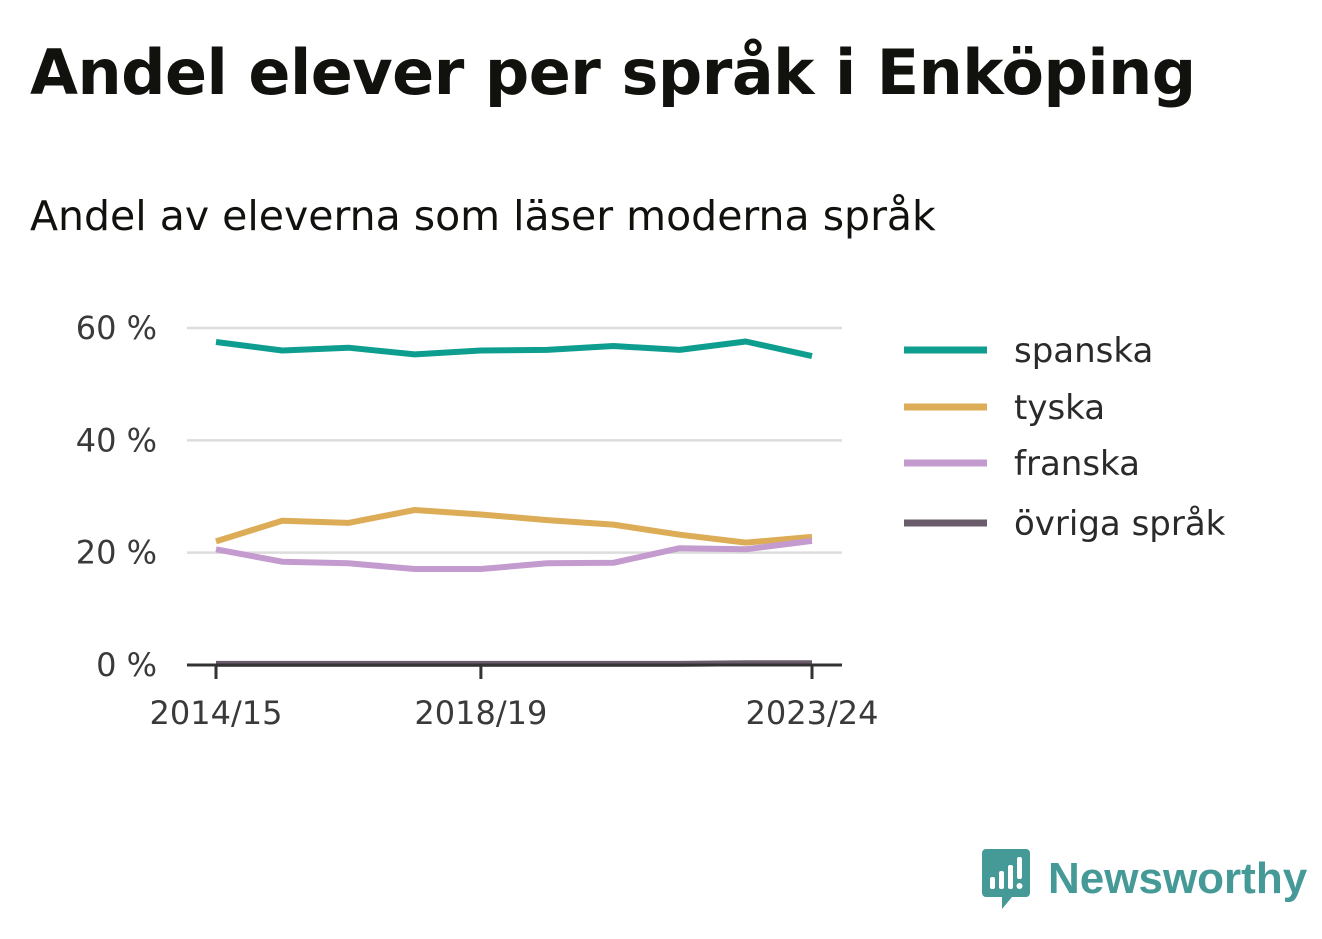 The height and width of the screenshot is (939, 1322). I want to click on y-tick-label: 40 %, so click(116, 440).